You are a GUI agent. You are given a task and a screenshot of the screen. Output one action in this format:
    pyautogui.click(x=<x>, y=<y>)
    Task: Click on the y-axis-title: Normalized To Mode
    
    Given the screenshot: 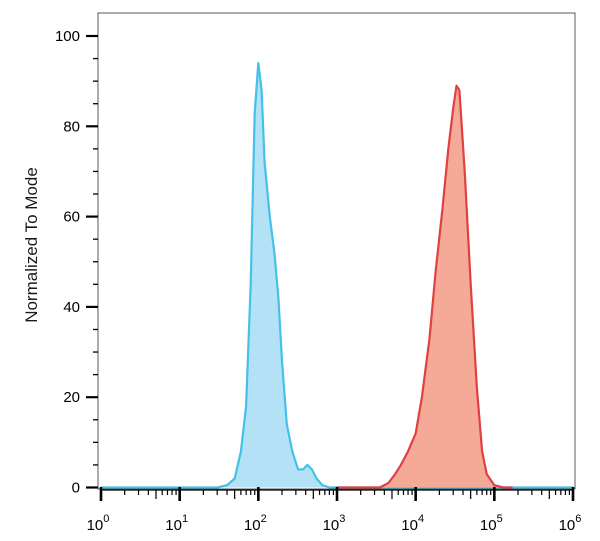 What is the action you would take?
    pyautogui.click(x=31, y=245)
    